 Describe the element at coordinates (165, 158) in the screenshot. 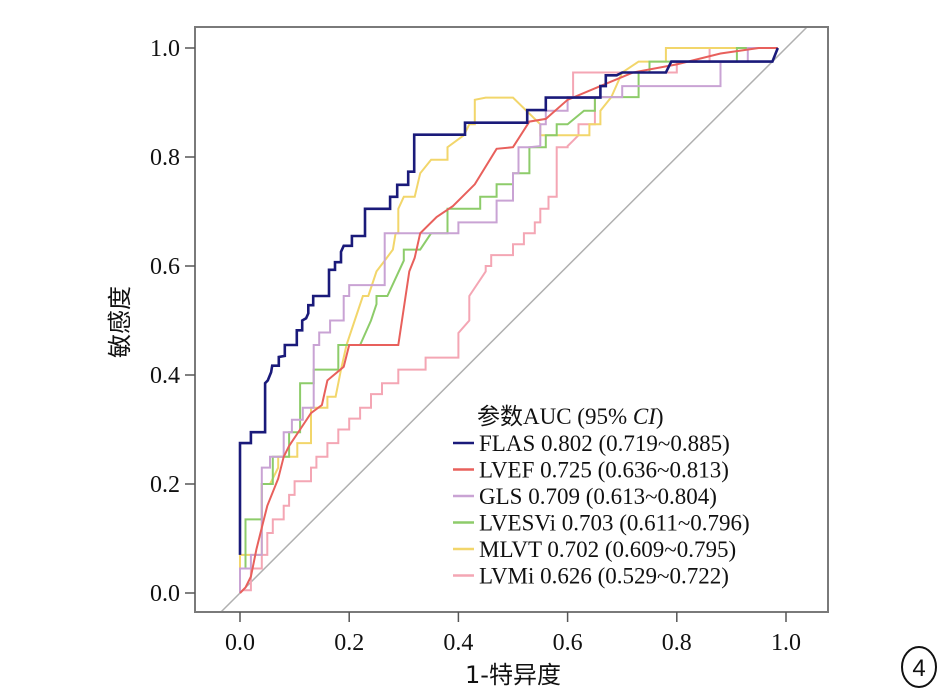

I see `y-tick-label: 0.8` at that location.